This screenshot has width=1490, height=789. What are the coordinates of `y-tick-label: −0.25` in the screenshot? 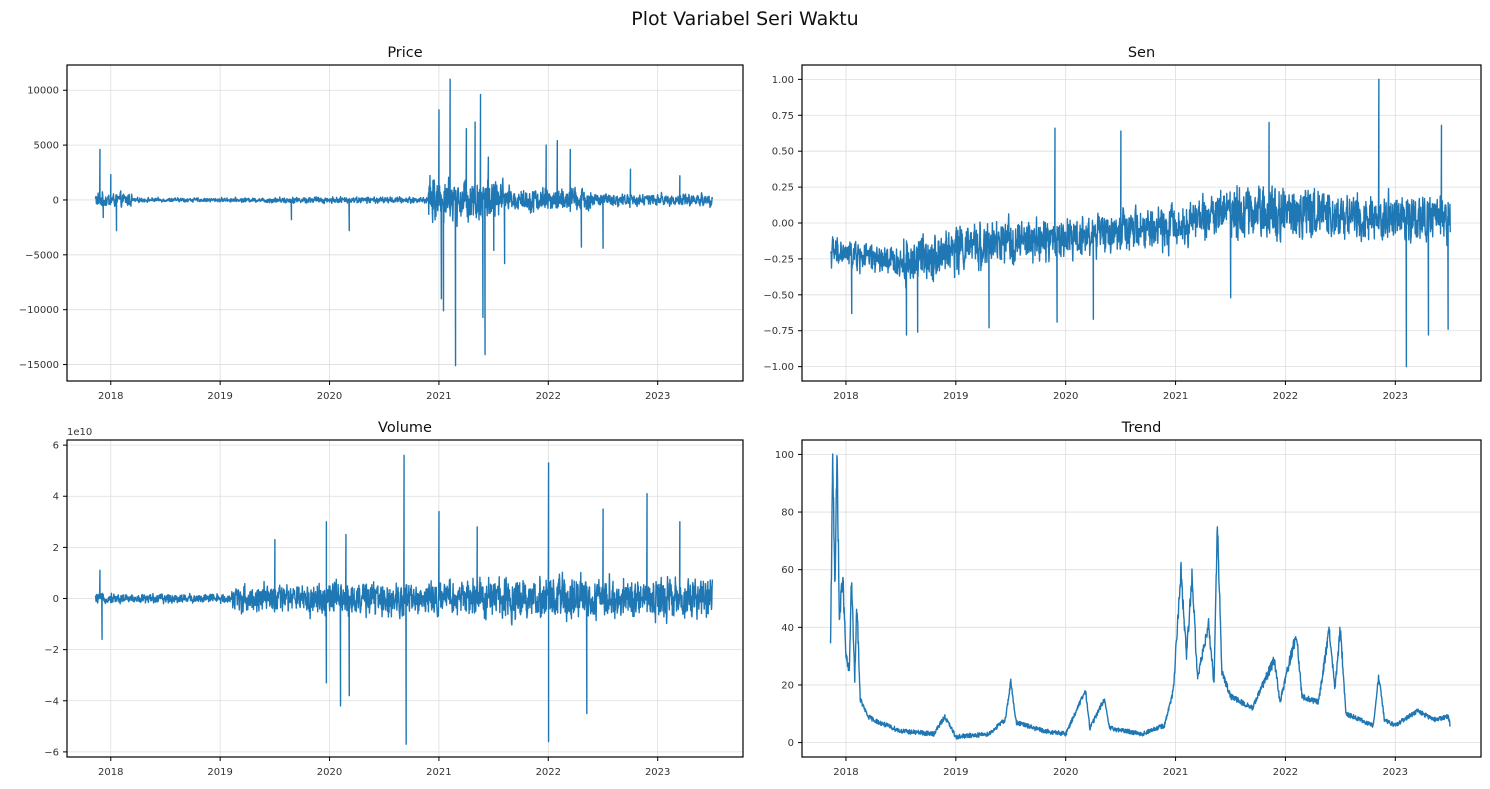 It's located at (778, 259).